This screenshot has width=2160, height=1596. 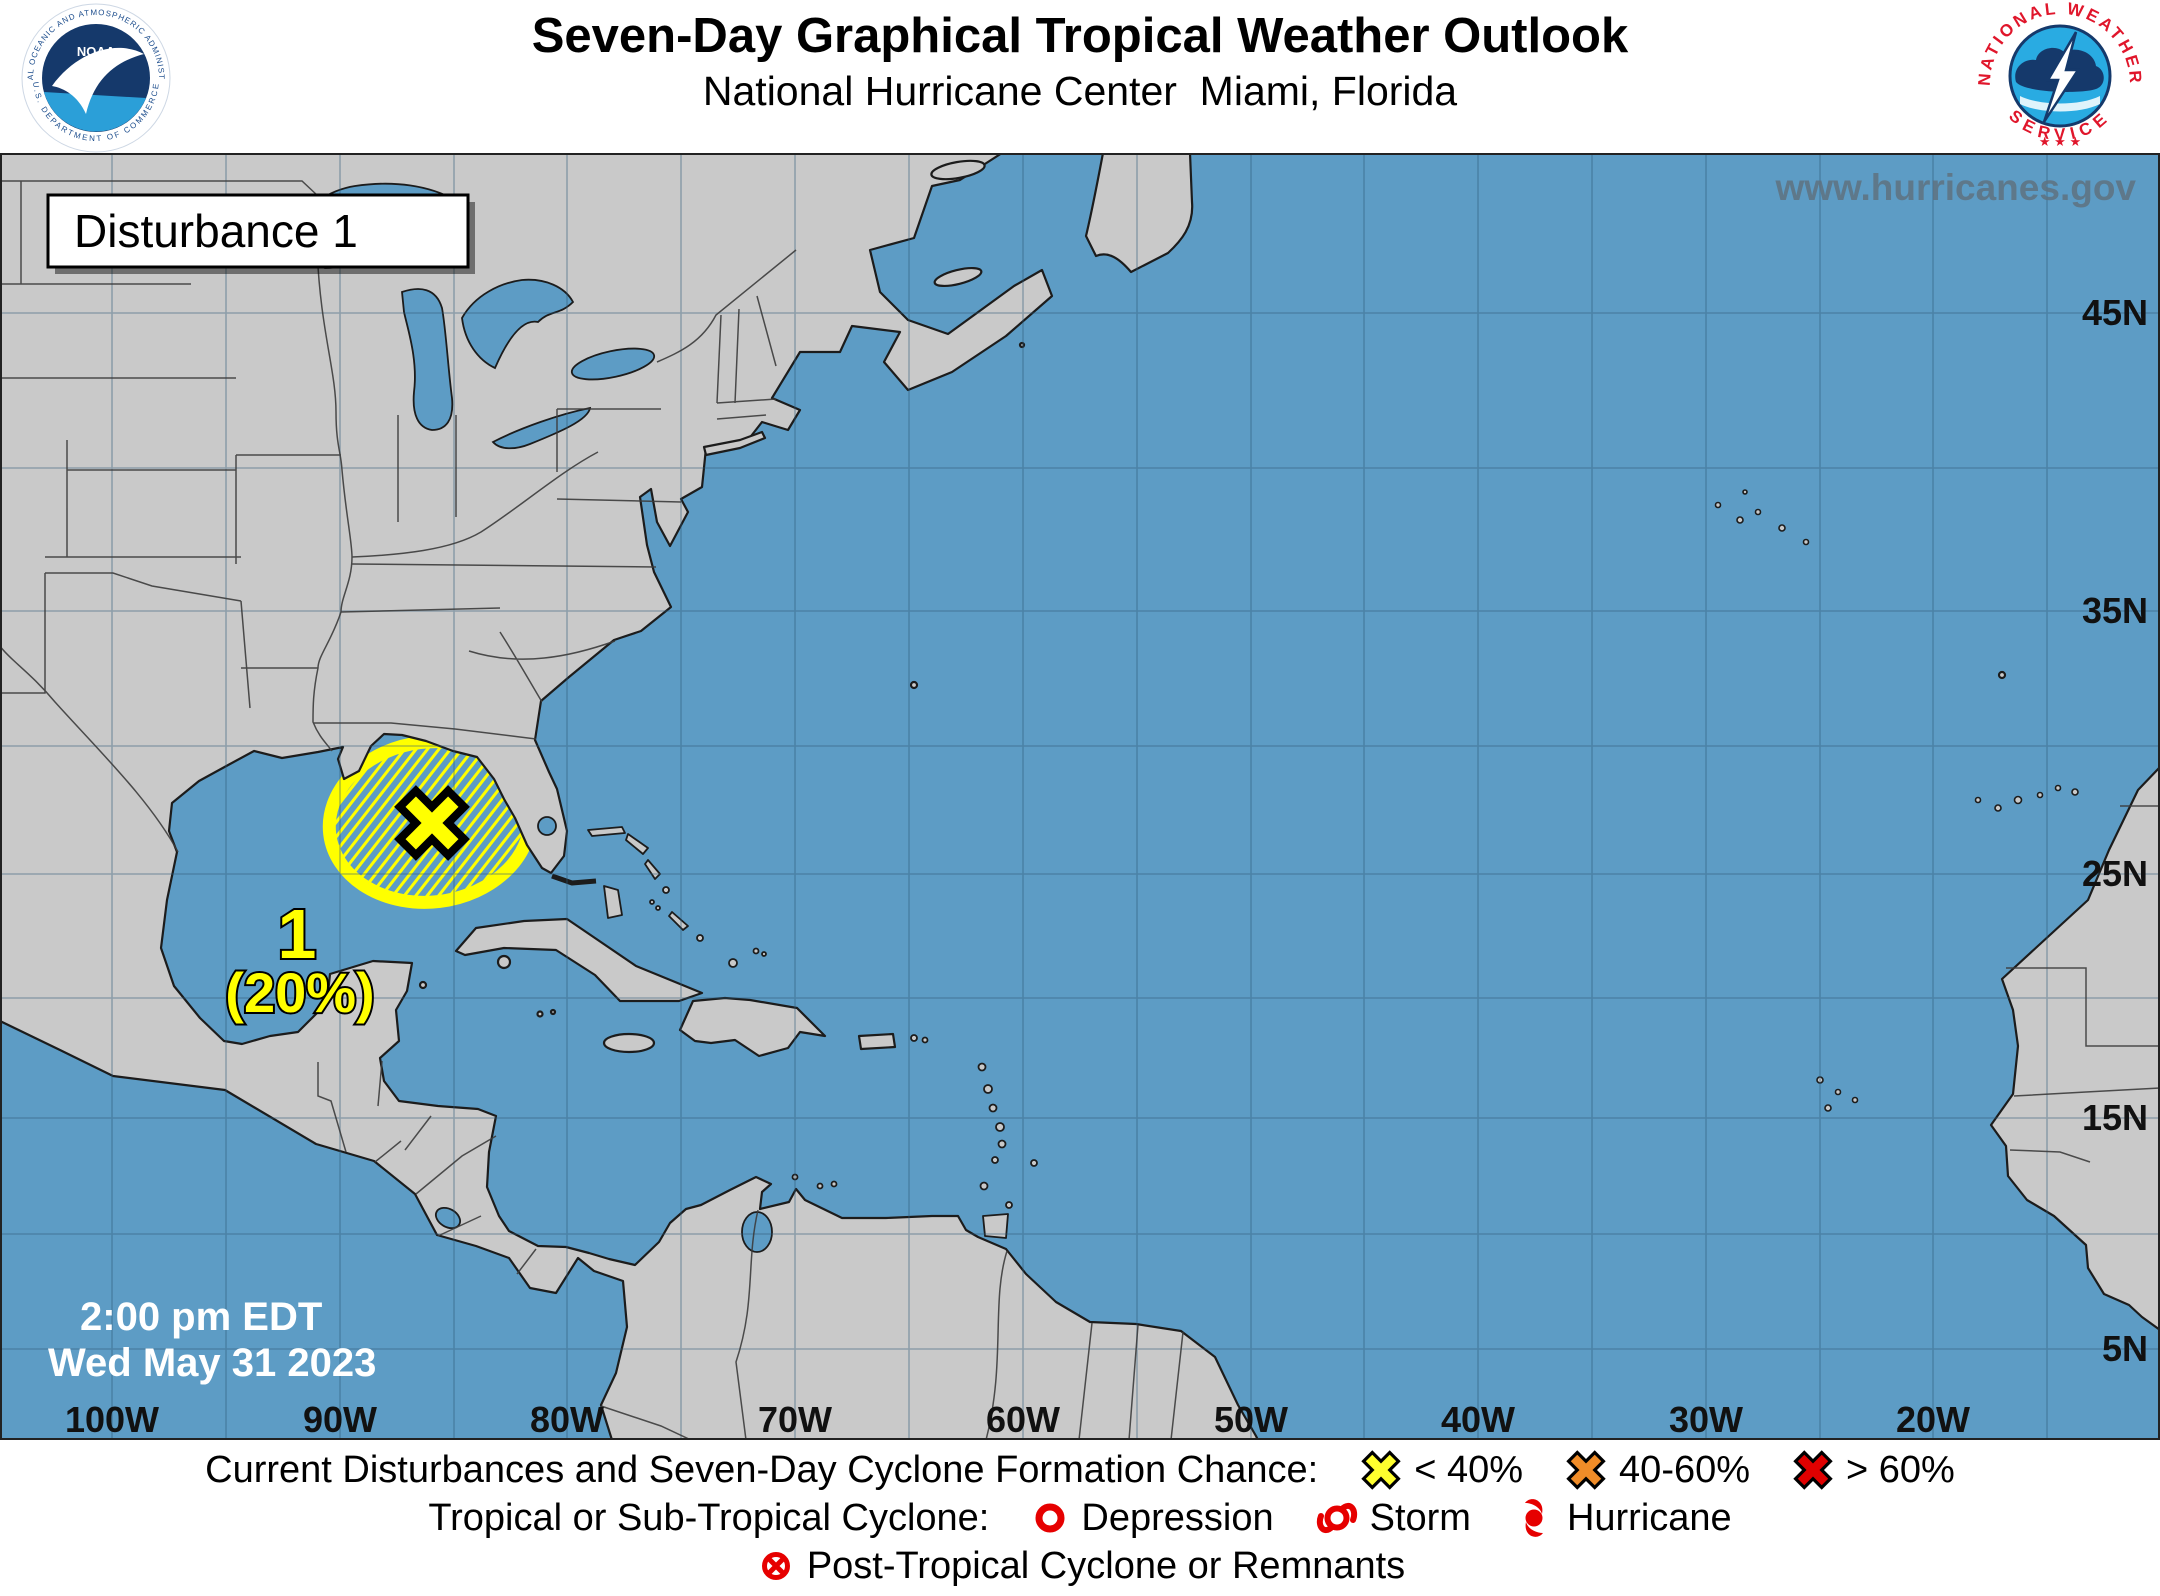 I want to click on lake-okeechobee, so click(x=547, y=826).